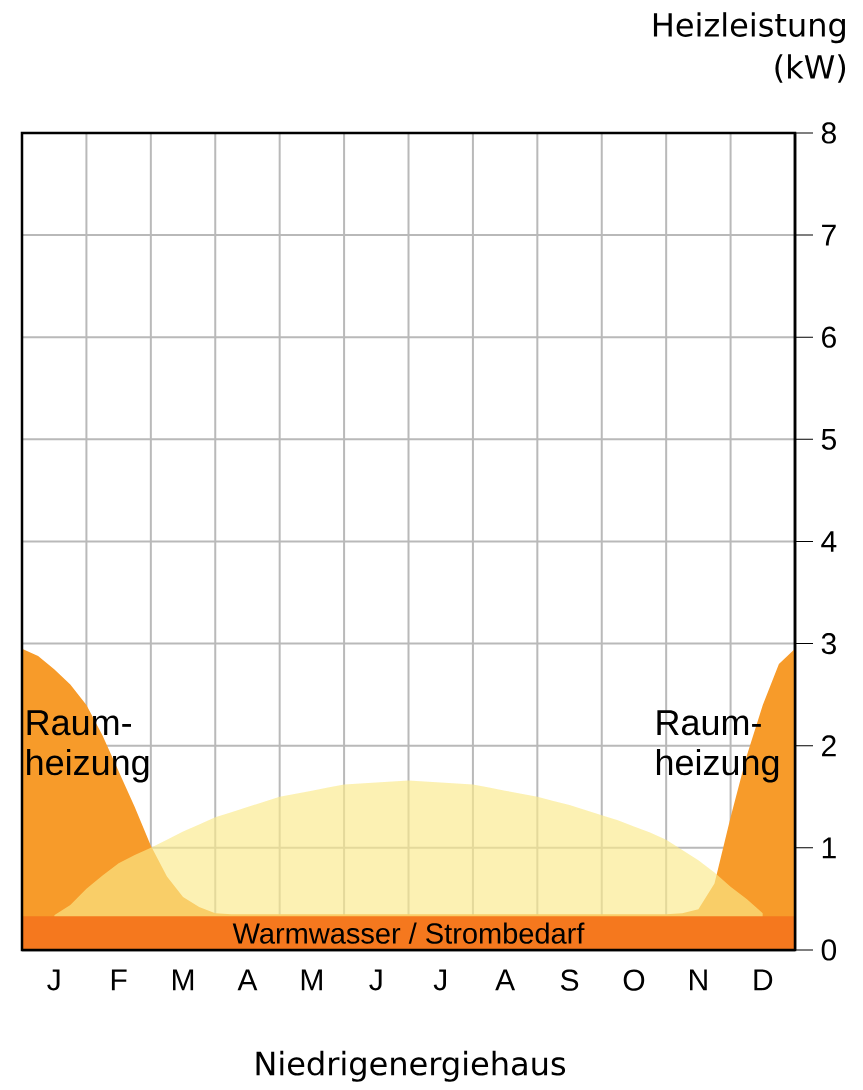  What do you see at coordinates (408, 933) in the screenshot?
I see `series-label: Warmwasser / Strombedarf` at bounding box center [408, 933].